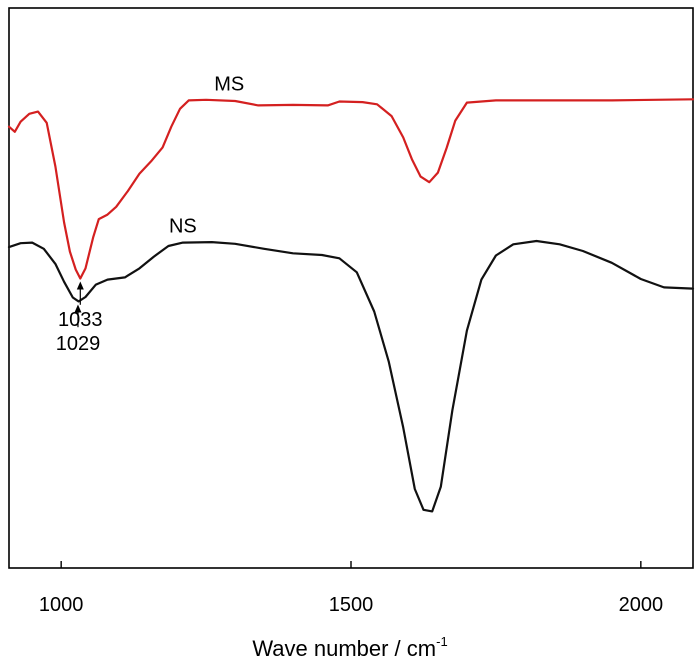  What do you see at coordinates (229, 84) in the screenshot?
I see `series-label-ms: MS` at bounding box center [229, 84].